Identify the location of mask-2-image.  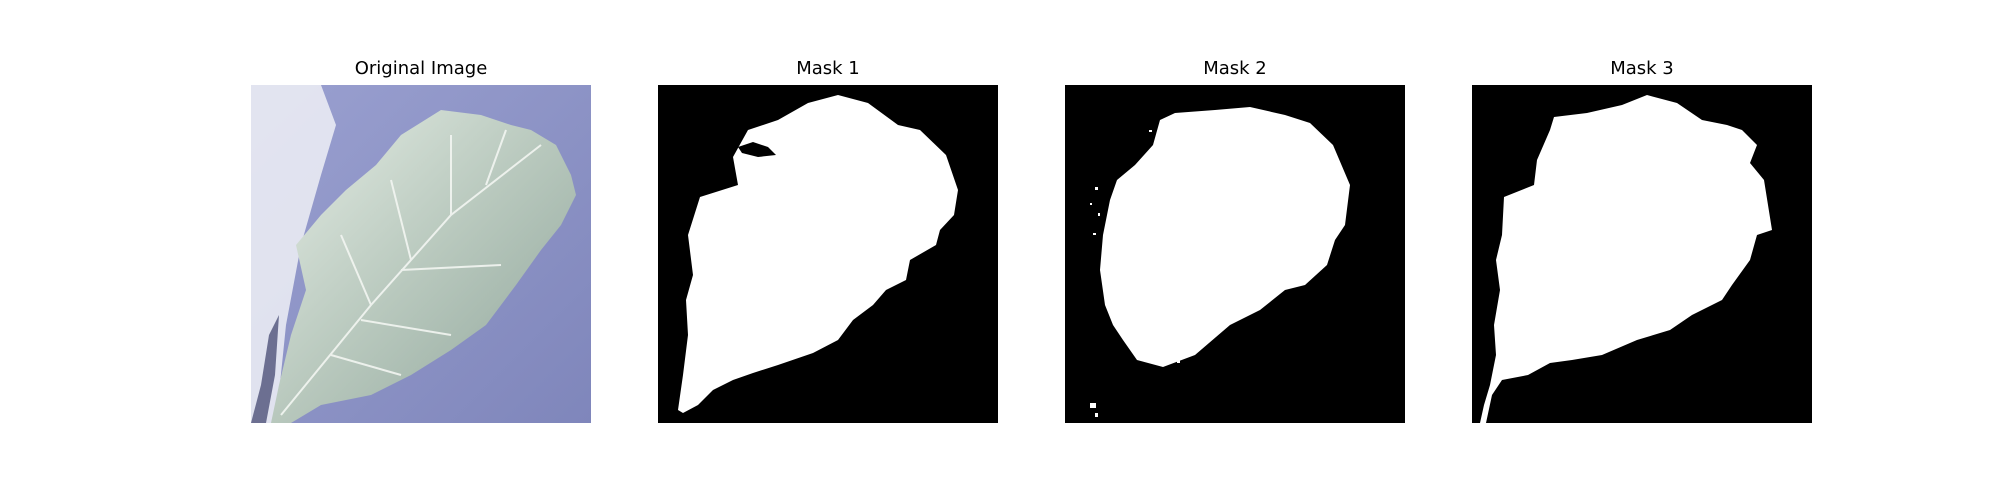
(1235, 254).